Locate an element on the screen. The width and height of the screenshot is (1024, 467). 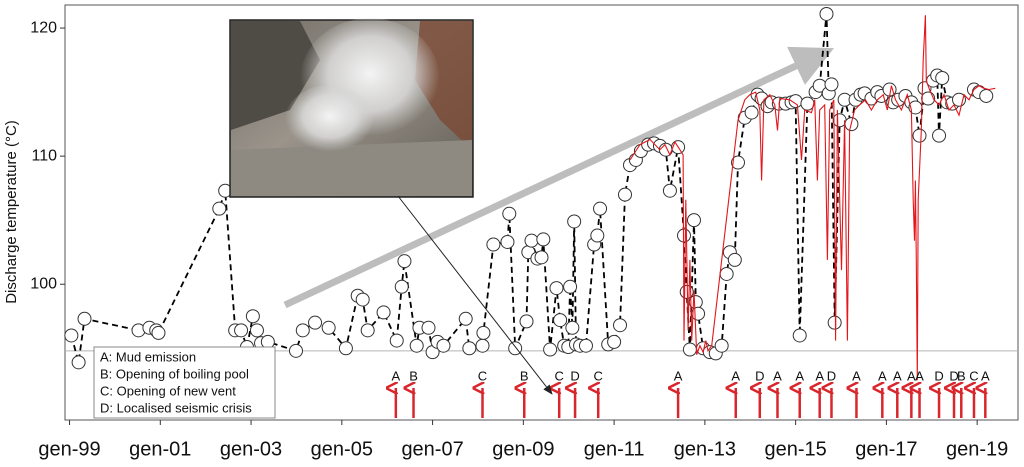
x-tick-label: gen-11 is located at coordinates (614, 449).